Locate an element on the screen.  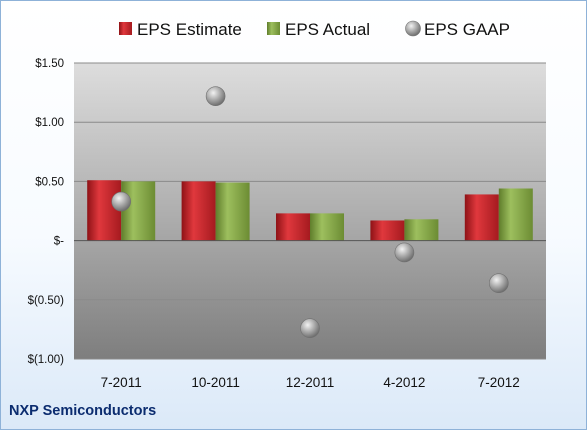
legend-label: EPS Actual is located at coordinates (327, 29).